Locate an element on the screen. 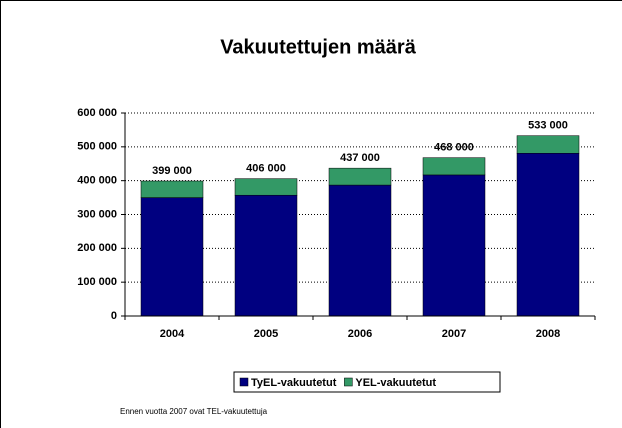 This screenshot has width=622, height=428. x-tick-label: 2006 is located at coordinates (360, 334).